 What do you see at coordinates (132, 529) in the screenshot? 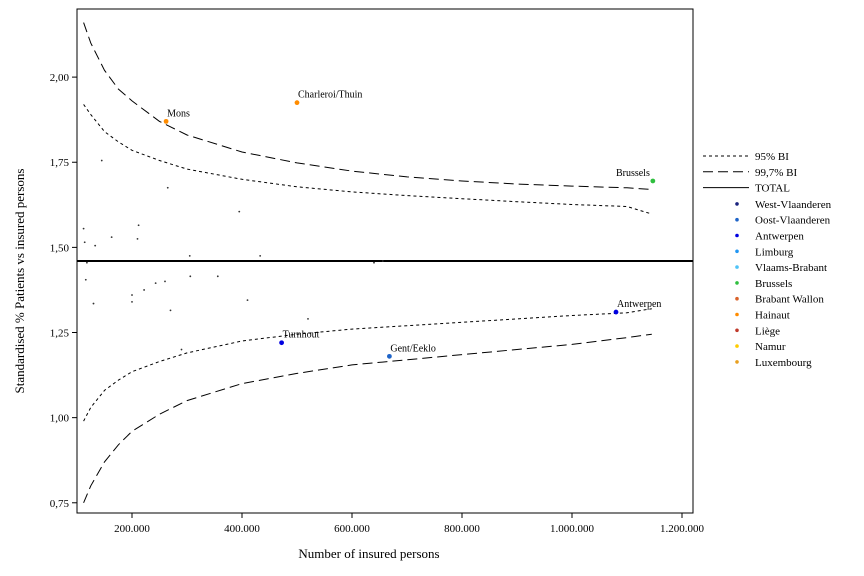
I see `x-tick-label: 200.000` at bounding box center [132, 529].